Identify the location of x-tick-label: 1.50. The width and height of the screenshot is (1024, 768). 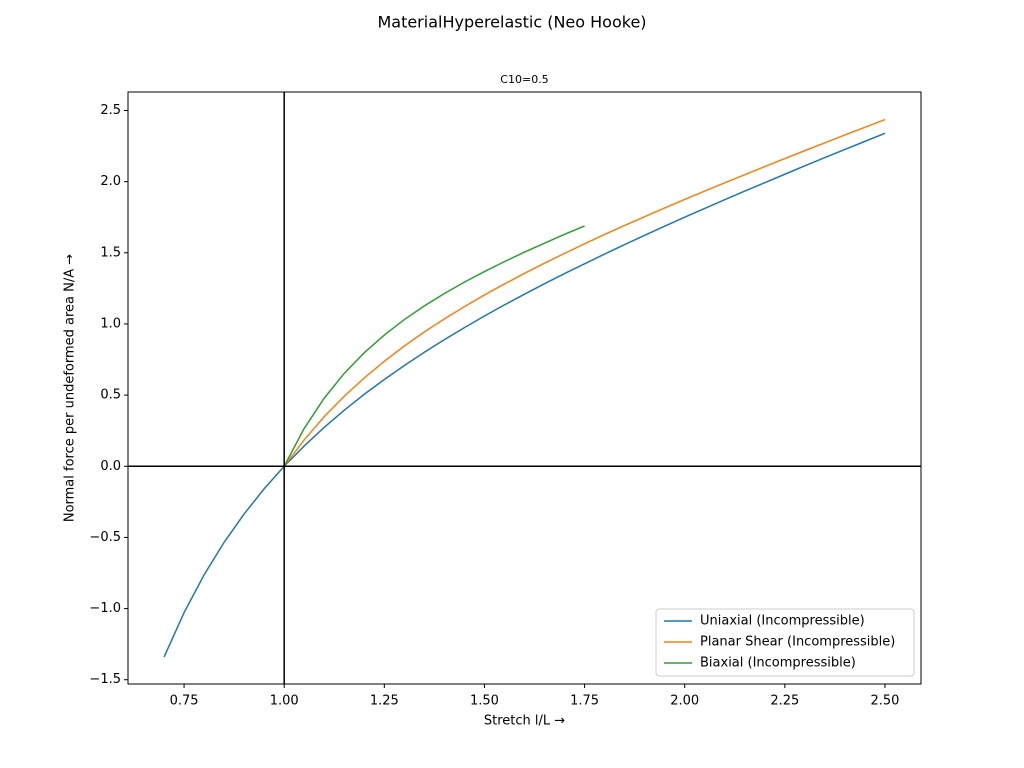
(484, 701).